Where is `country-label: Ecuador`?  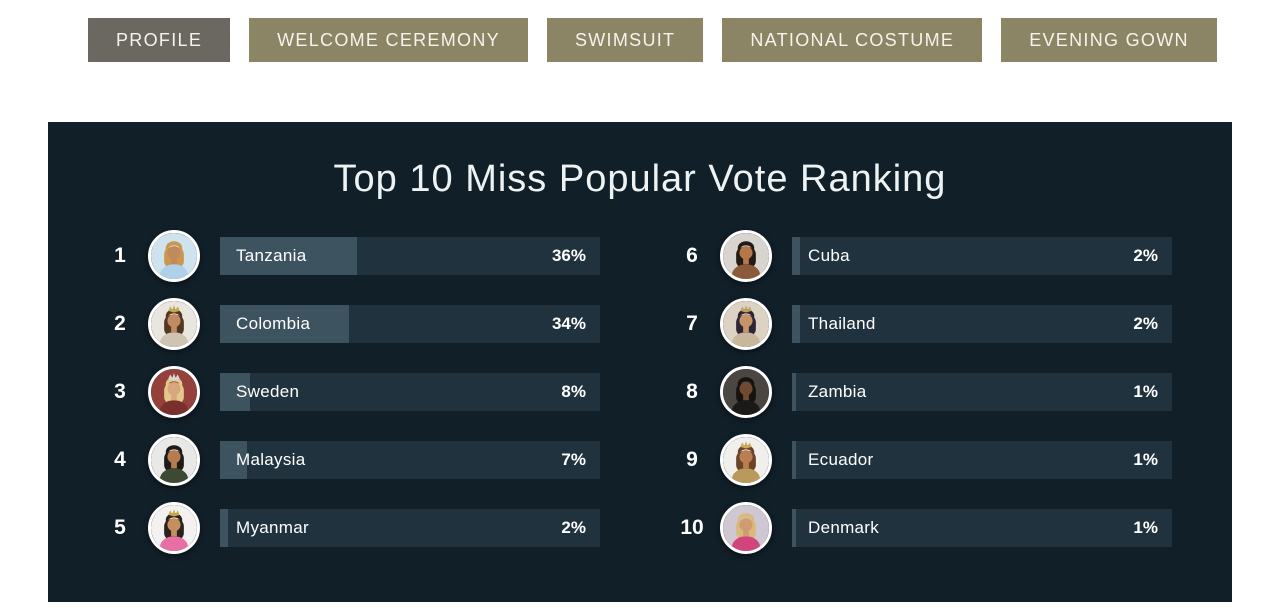 country-label: Ecuador is located at coordinates (841, 459).